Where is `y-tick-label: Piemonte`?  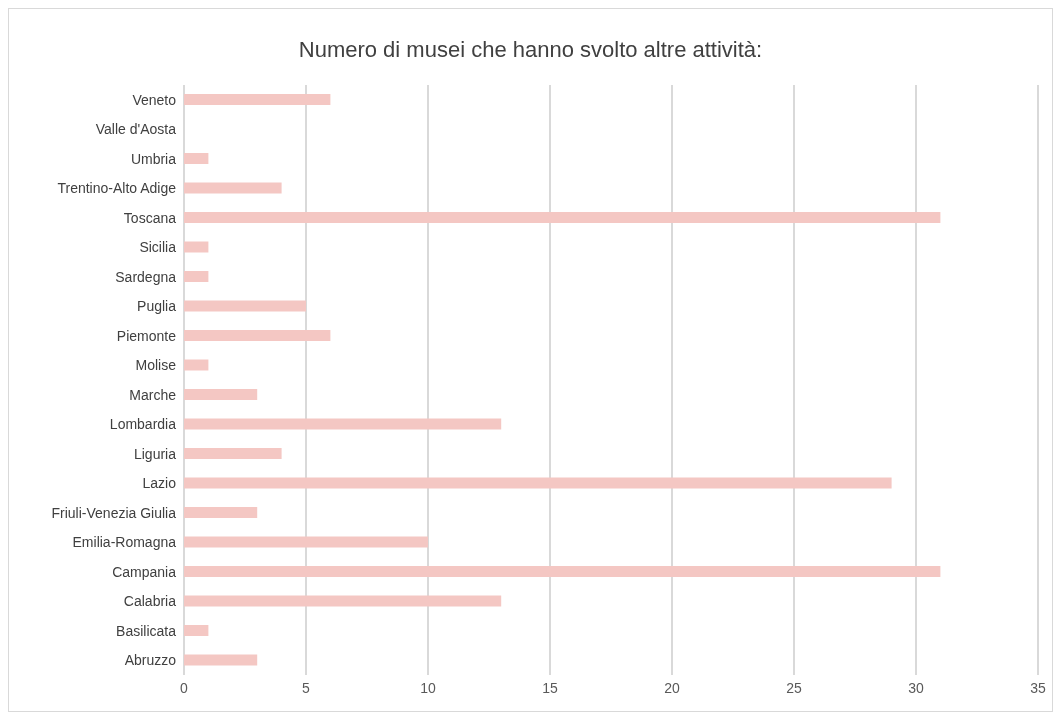 y-tick-label: Piemonte is located at coordinates (146, 335).